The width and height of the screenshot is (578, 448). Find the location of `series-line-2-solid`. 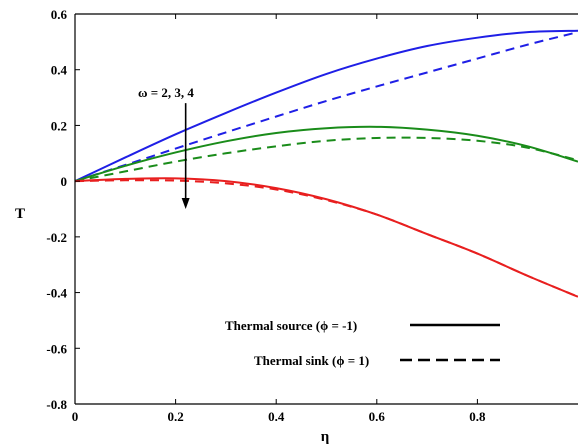

series-line-2-solid is located at coordinates (326, 154).